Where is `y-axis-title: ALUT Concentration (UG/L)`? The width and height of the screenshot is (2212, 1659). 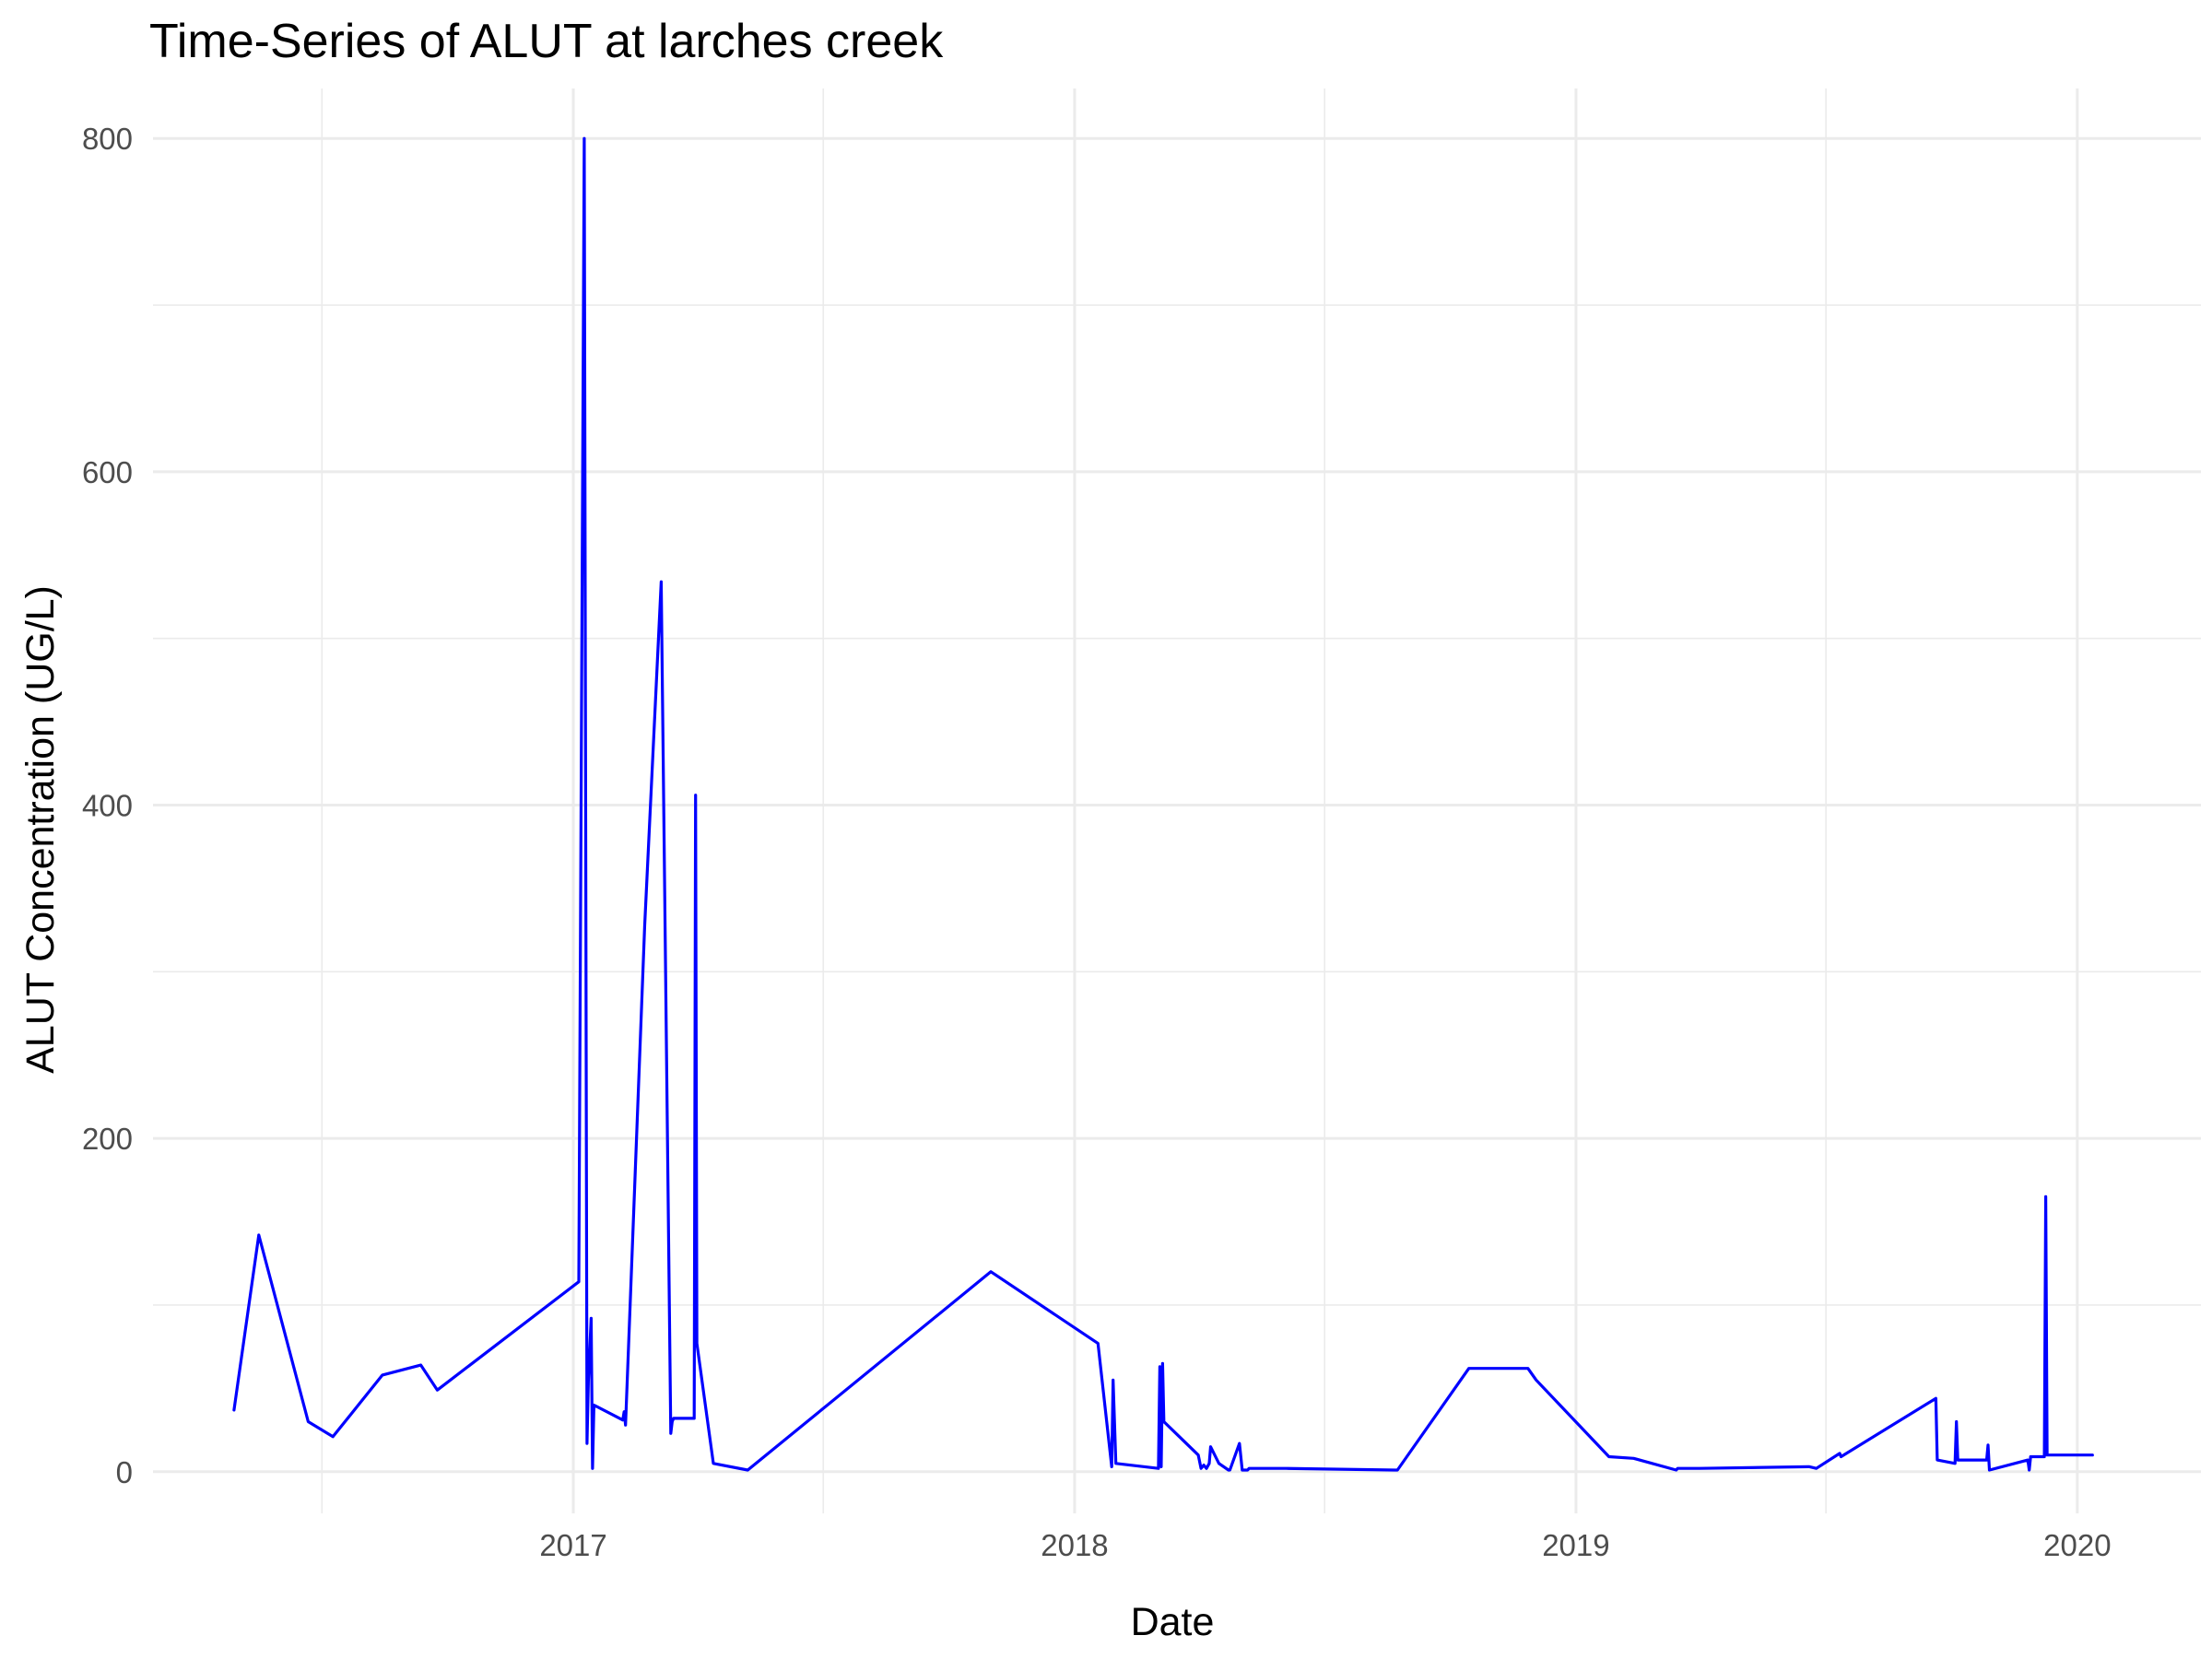
y-axis-title: ALUT Concentration (UG/L) is located at coordinates (40, 829).